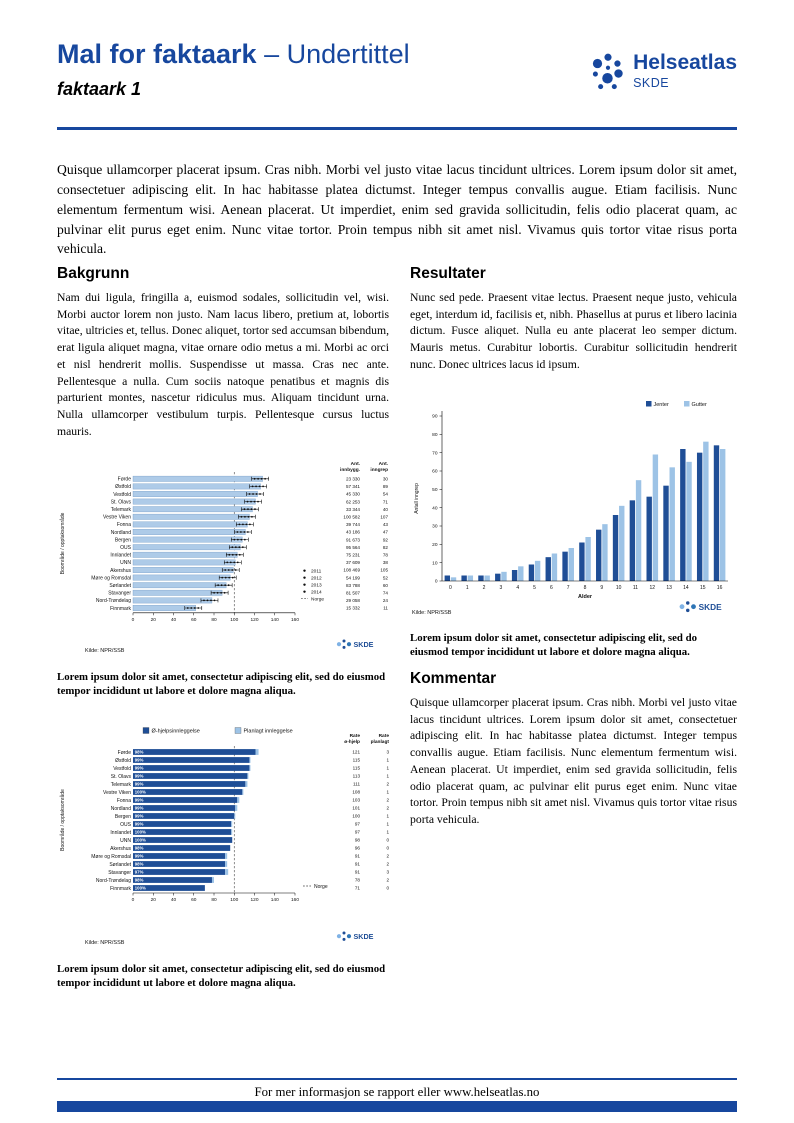 This screenshot has height=1123, width=794. What do you see at coordinates (352, 742) in the screenshot?
I see `svg-text: ø-hjelp` at bounding box center [352, 742].